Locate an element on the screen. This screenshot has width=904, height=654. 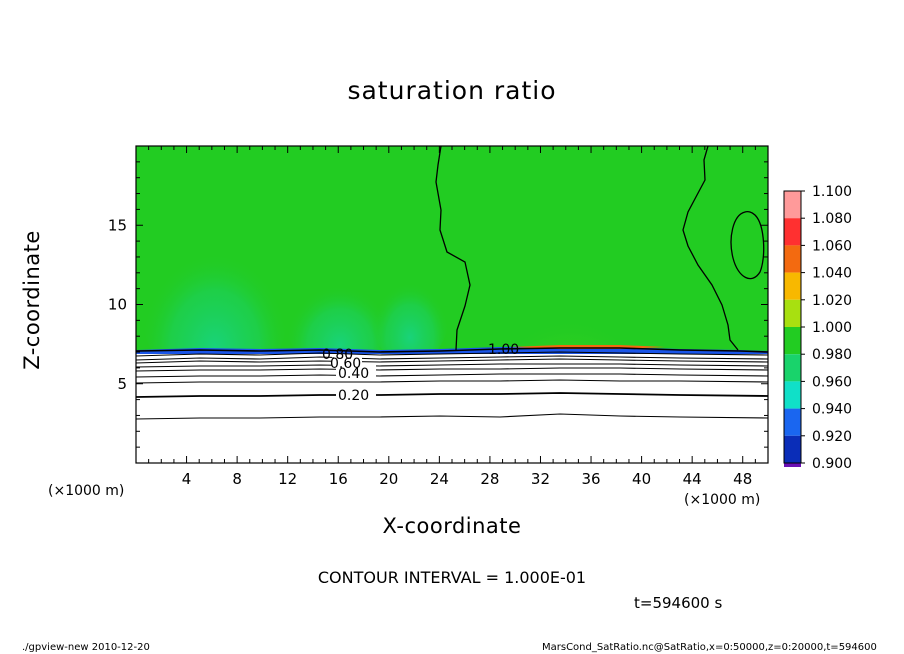
contour-0.40 is located at coordinates (452, 375).